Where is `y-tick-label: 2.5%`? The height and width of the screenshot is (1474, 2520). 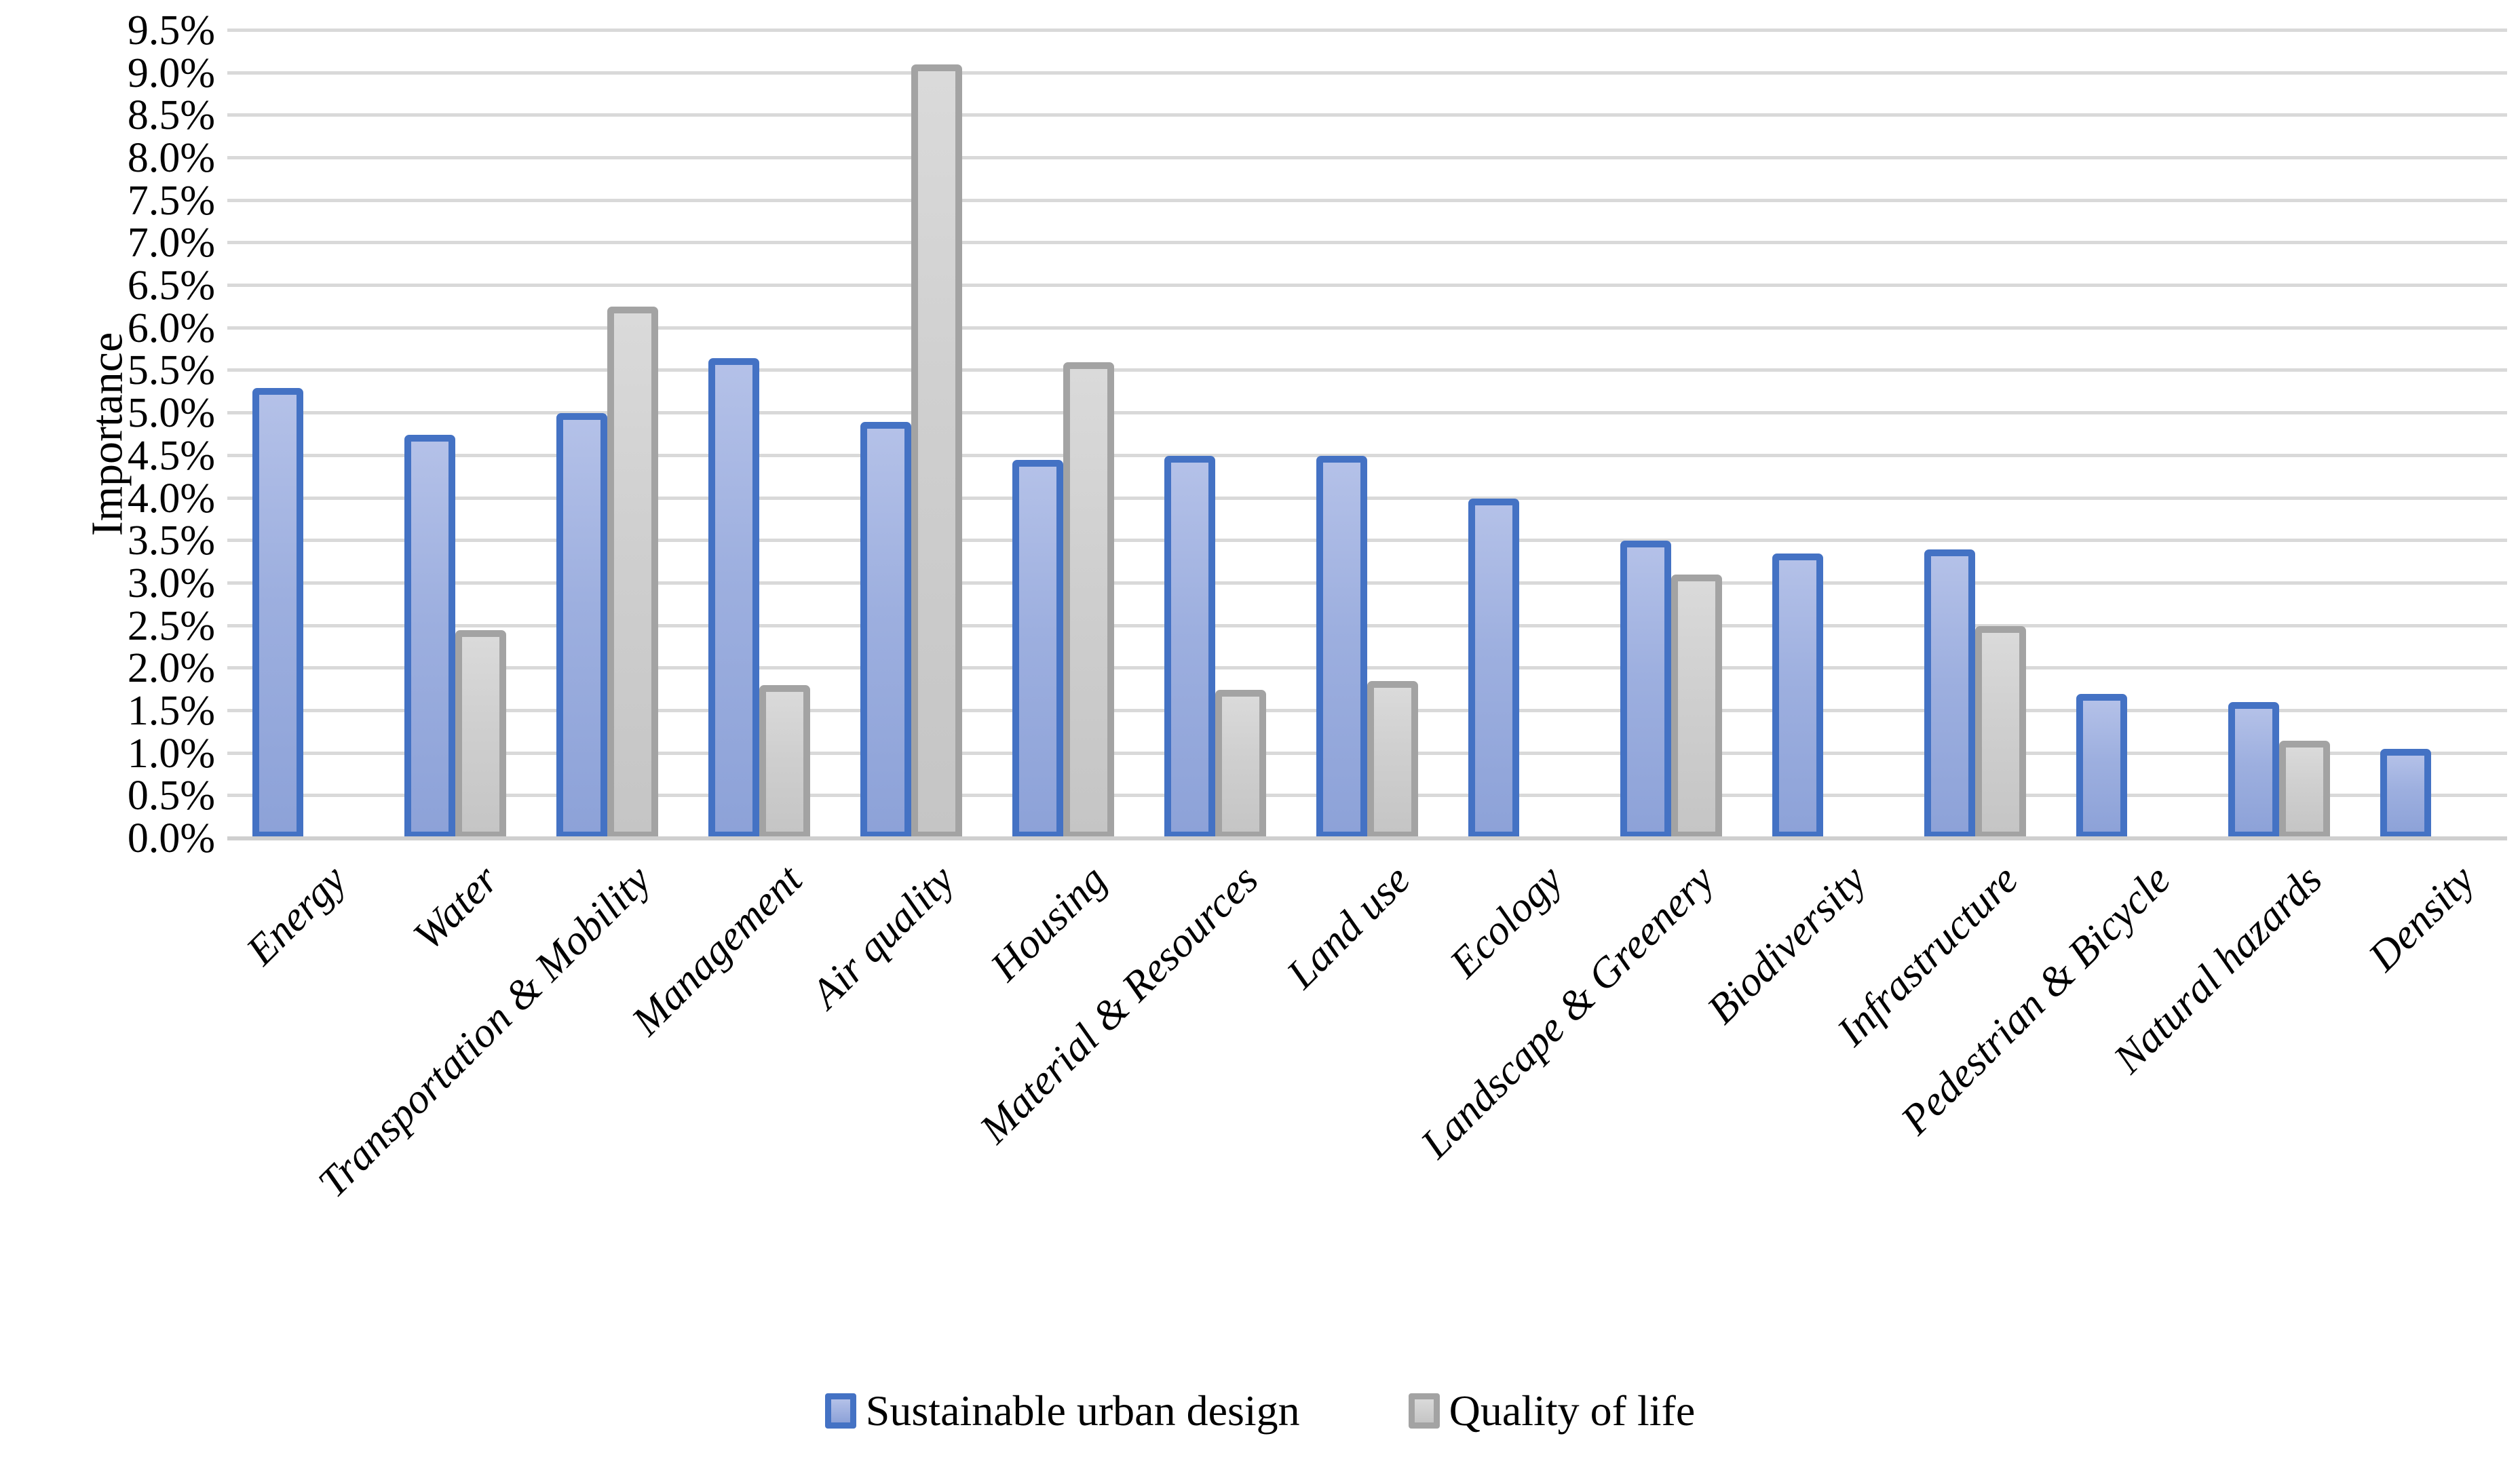
y-tick-label: 2.5% is located at coordinates (171, 625).